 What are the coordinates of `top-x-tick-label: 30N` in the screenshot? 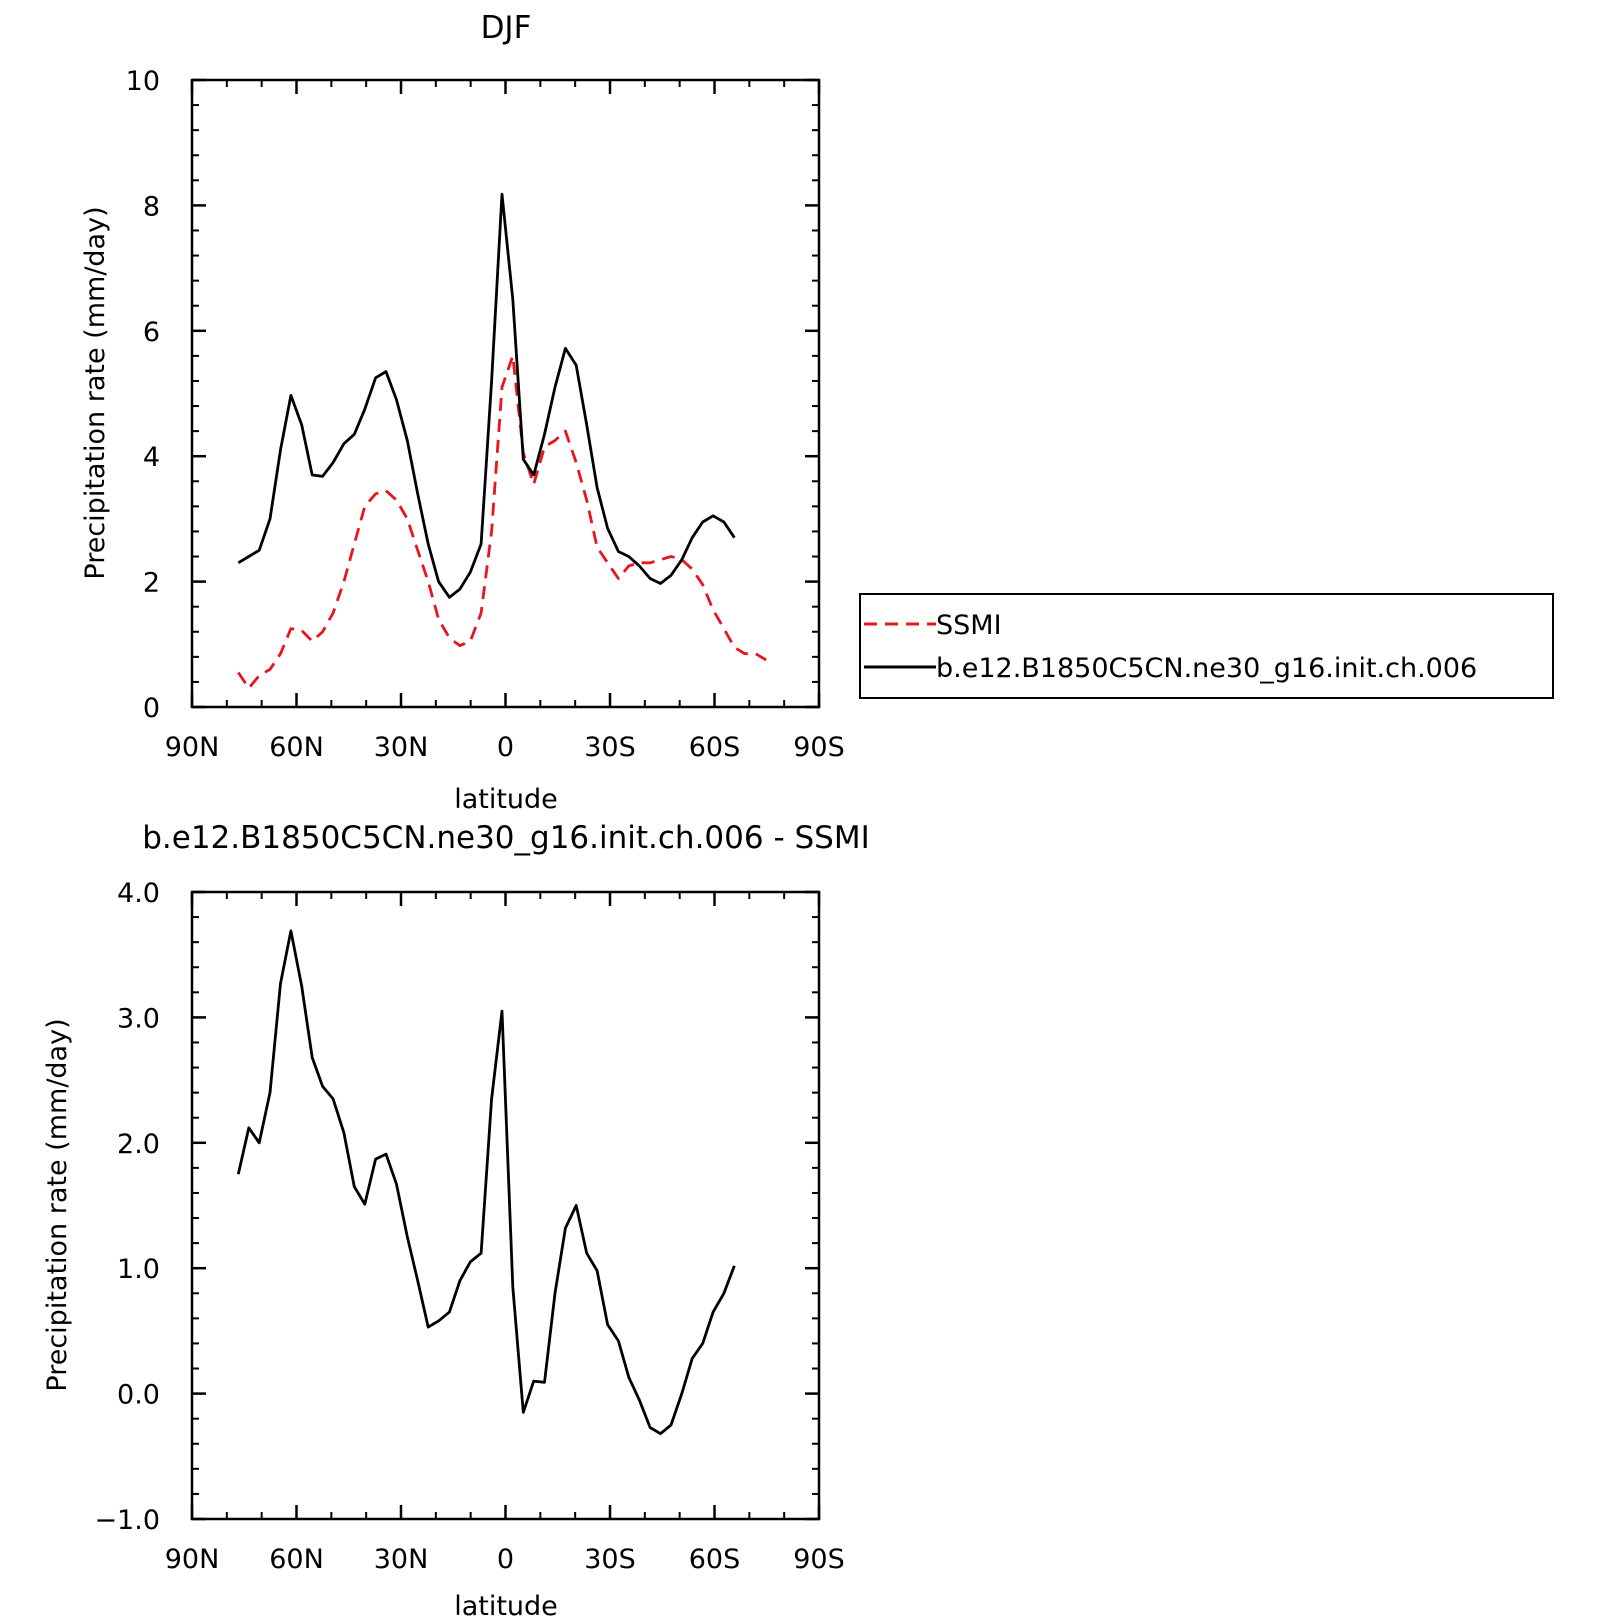 It's located at (401, 747).